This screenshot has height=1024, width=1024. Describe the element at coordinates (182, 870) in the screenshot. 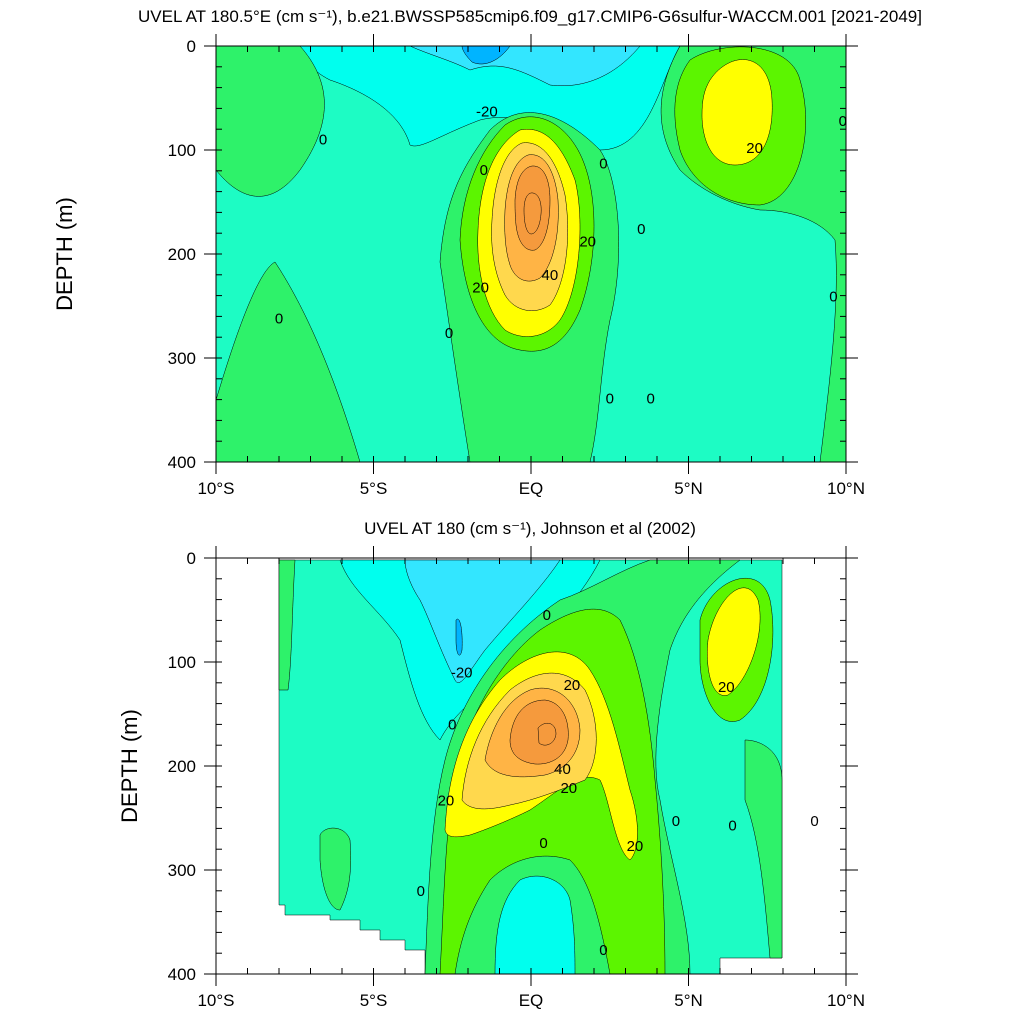

I see `bottom-y-tick-label: 300` at that location.